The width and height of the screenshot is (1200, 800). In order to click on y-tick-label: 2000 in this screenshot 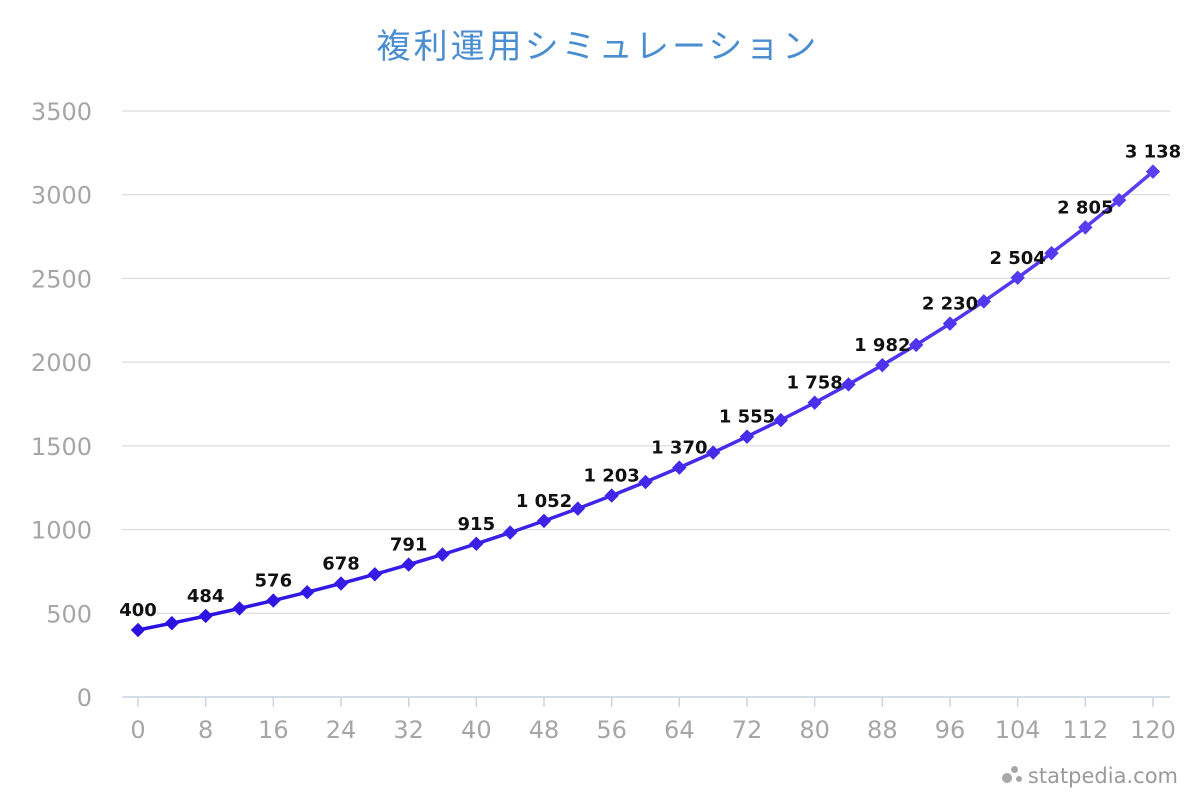, I will do `click(61, 363)`.